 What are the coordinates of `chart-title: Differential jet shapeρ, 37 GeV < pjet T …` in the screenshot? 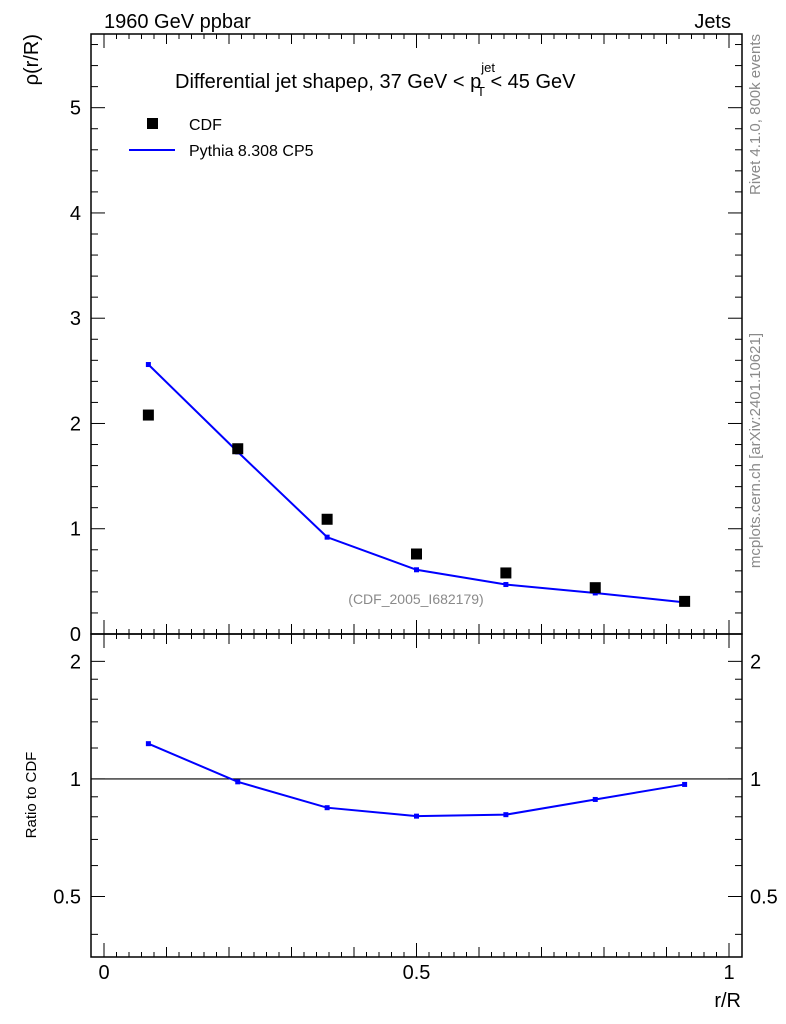 It's located at (375, 79).